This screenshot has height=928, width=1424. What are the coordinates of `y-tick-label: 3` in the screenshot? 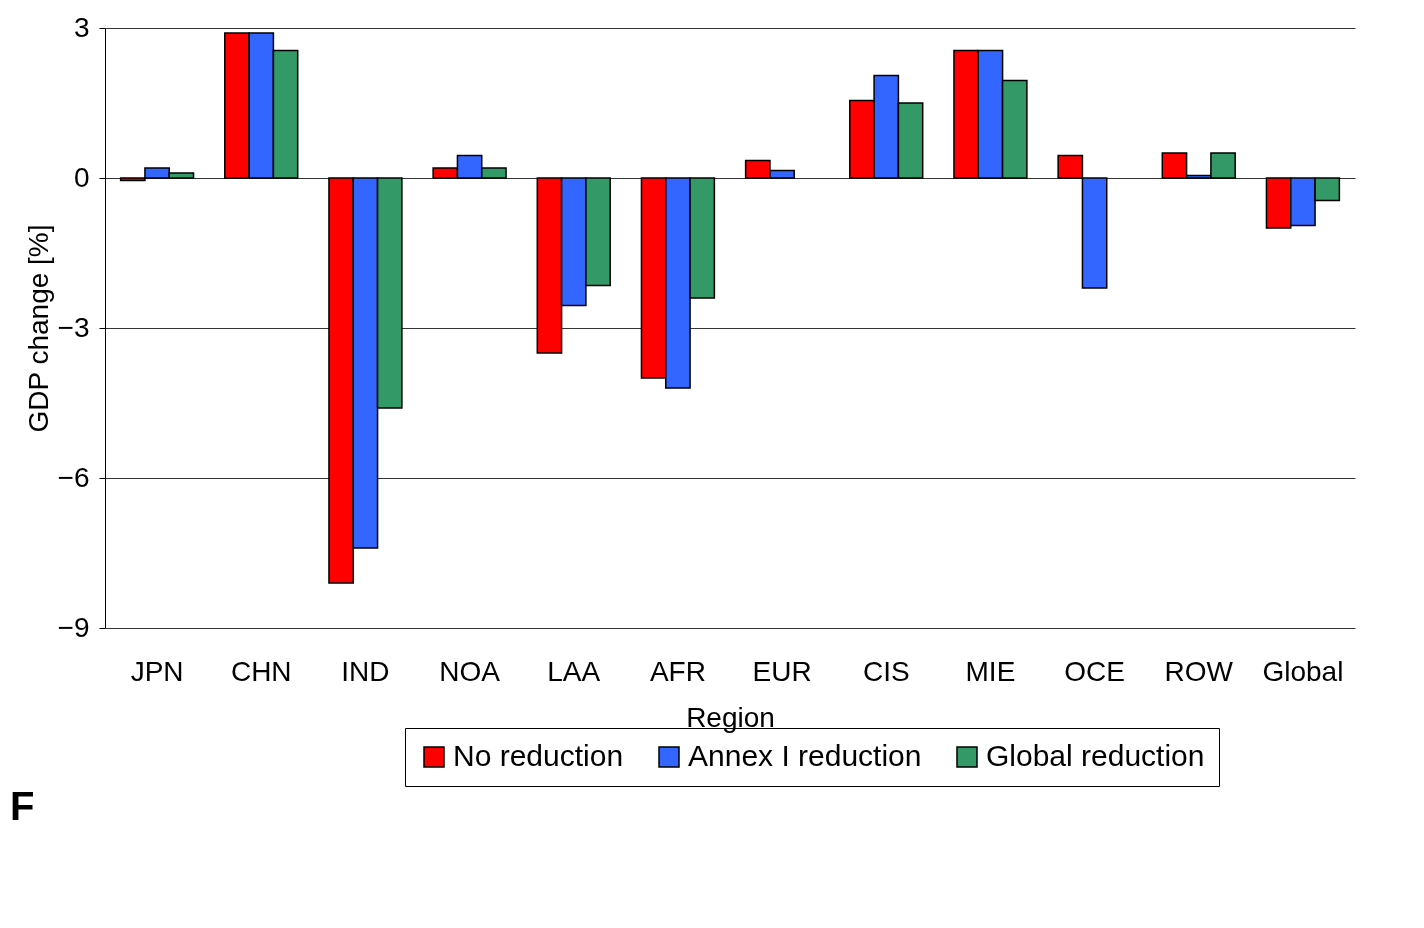 It's located at (81, 27).